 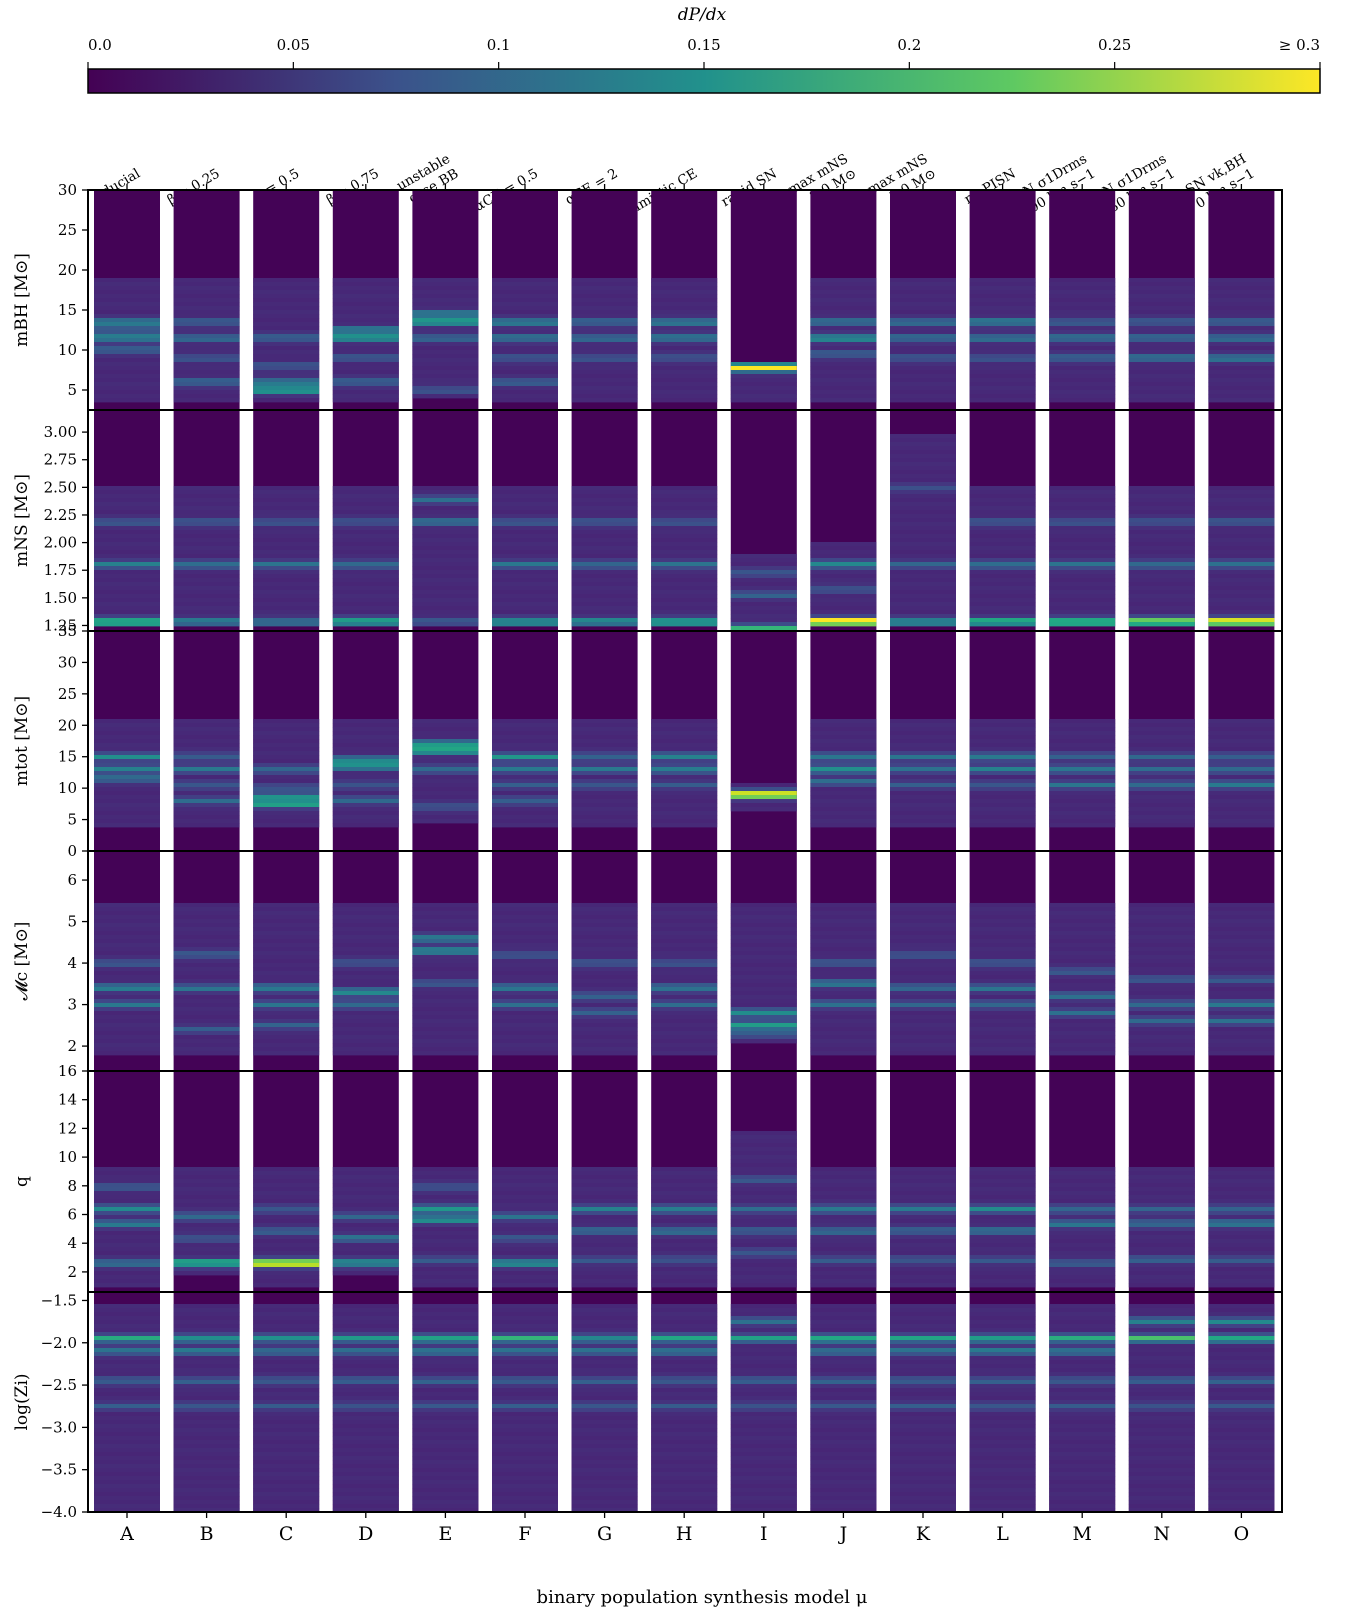 What do you see at coordinates (72, 851) in the screenshot?
I see `y-tick-label: 0` at bounding box center [72, 851].